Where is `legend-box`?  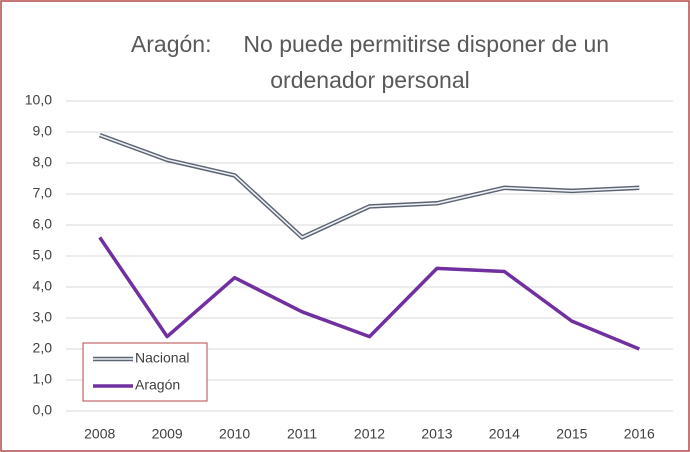
legend-box is located at coordinates (145, 372).